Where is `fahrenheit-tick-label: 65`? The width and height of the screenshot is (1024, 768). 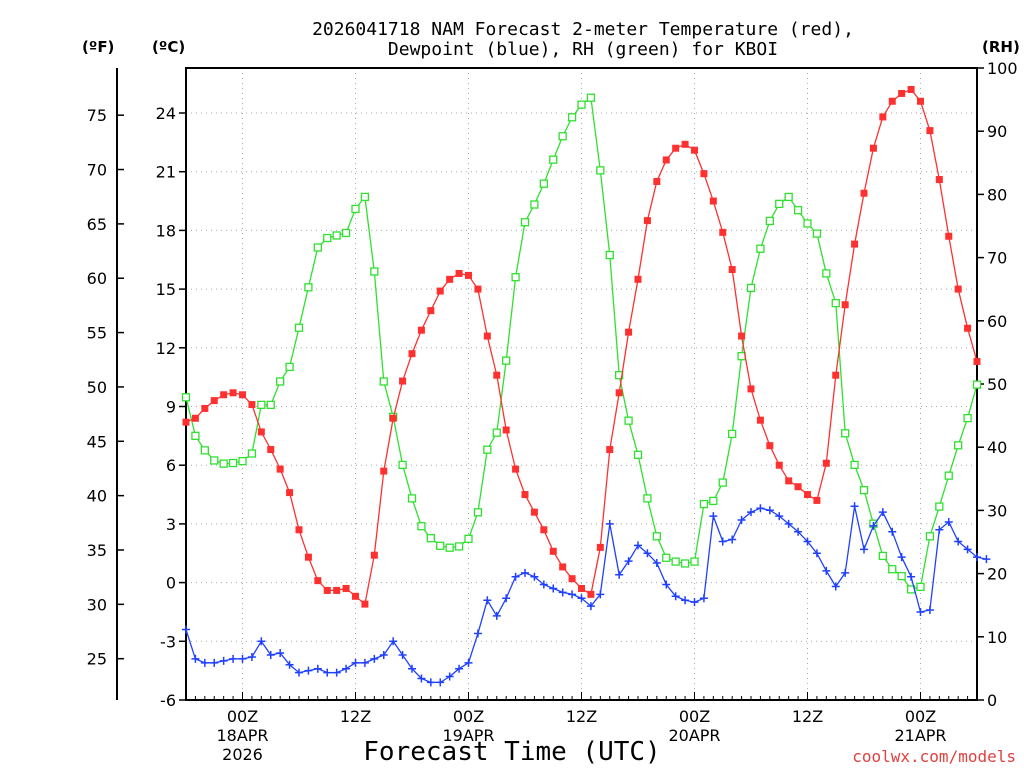
fahrenheit-tick-label: 65 is located at coordinates (97, 224).